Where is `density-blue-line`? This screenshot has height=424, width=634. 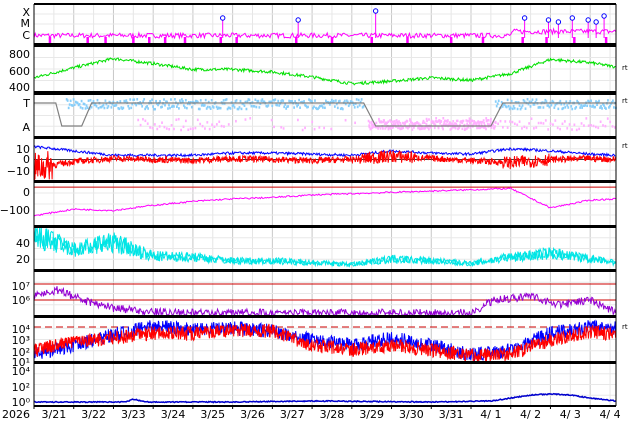
density-blue-line is located at coordinates (325, 340).